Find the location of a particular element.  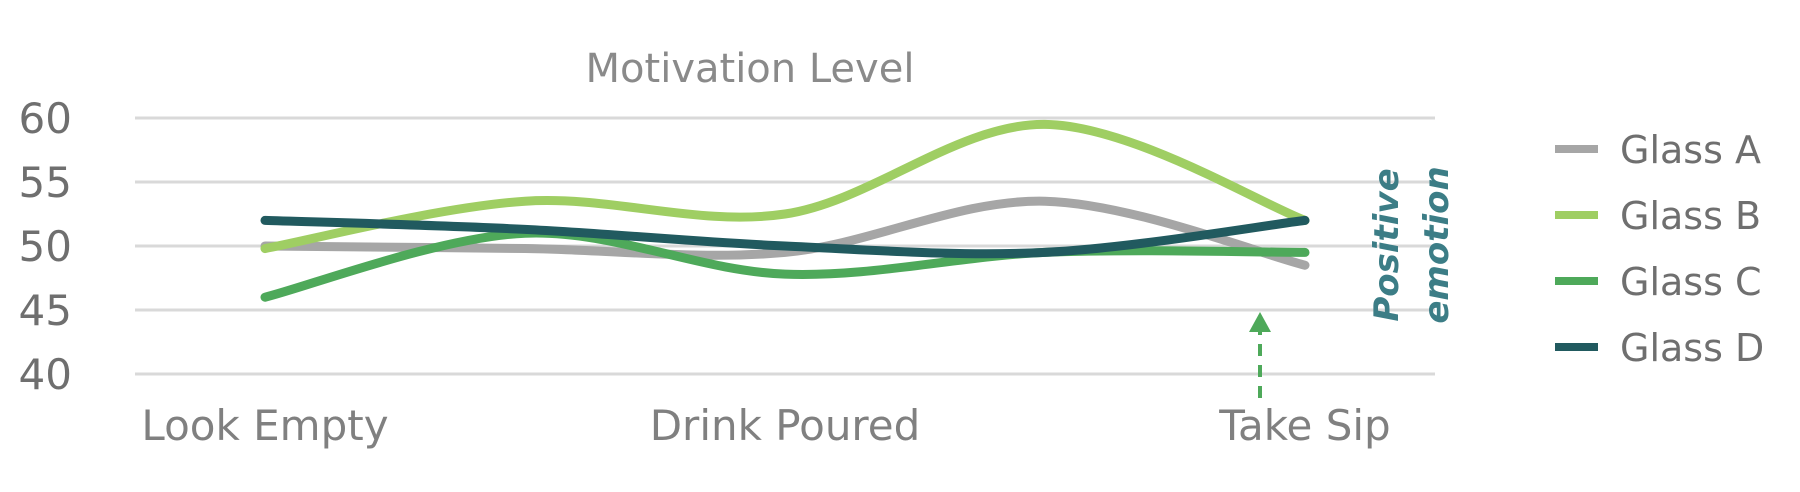

legend: Glass A Glass B Glass C Glass D is located at coordinates (1659, 249).